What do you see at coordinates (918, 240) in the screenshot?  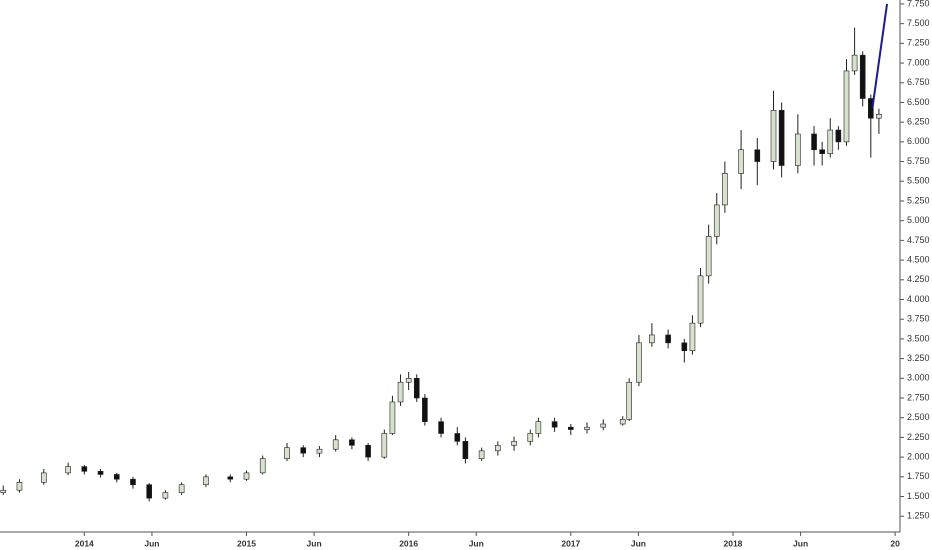 I see `y-tick-label: 4.750` at bounding box center [918, 240].